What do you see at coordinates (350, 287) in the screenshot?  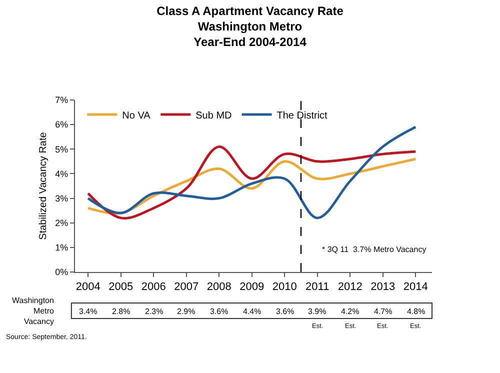 I see `x-tick-label: 2012` at bounding box center [350, 287].